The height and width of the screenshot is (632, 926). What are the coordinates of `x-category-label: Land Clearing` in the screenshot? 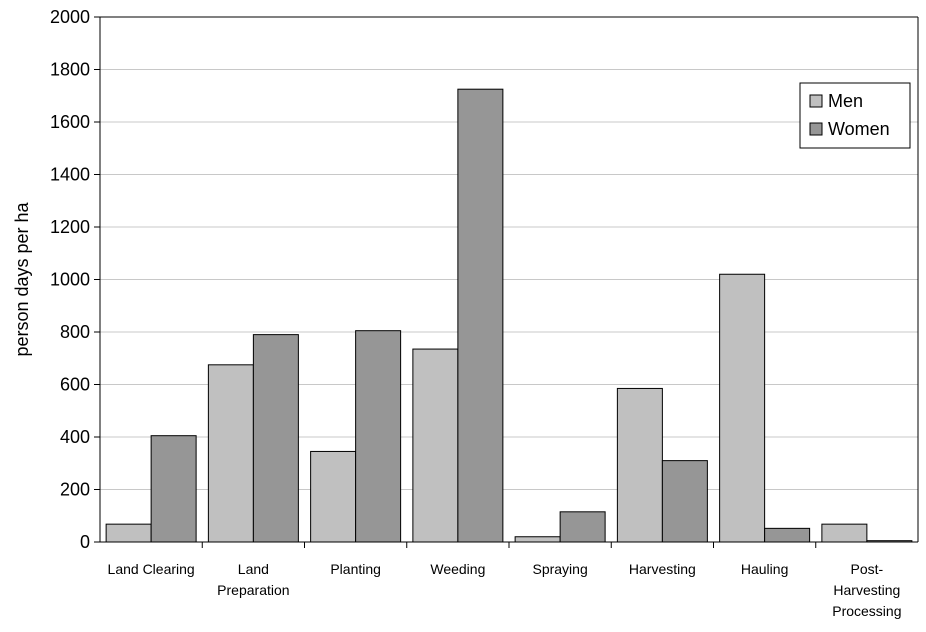 It's located at (151, 569).